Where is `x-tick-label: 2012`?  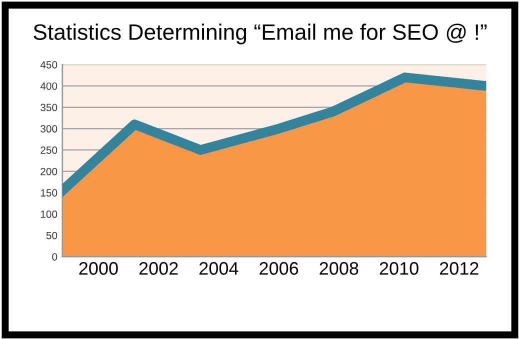 x-tick-label: 2012 is located at coordinates (459, 268).